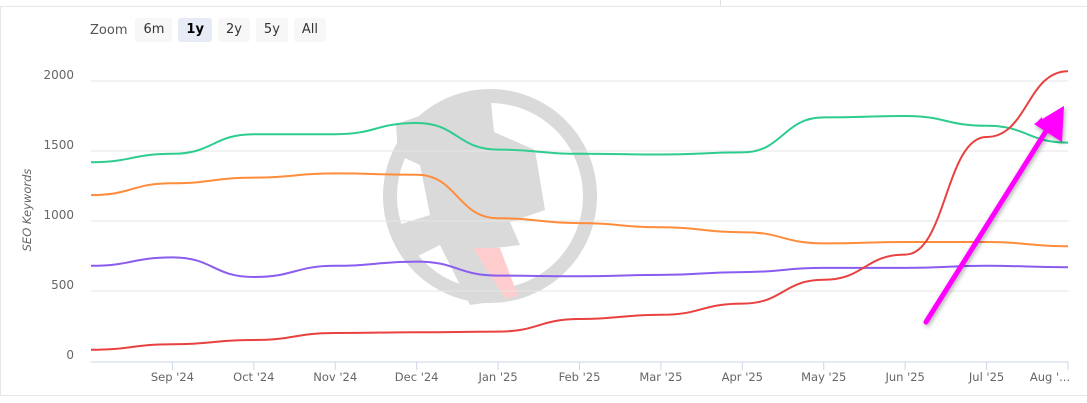 Image resolution: width=1087 pixels, height=403 pixels. I want to click on x-tick-label: Dec '24, so click(417, 377).